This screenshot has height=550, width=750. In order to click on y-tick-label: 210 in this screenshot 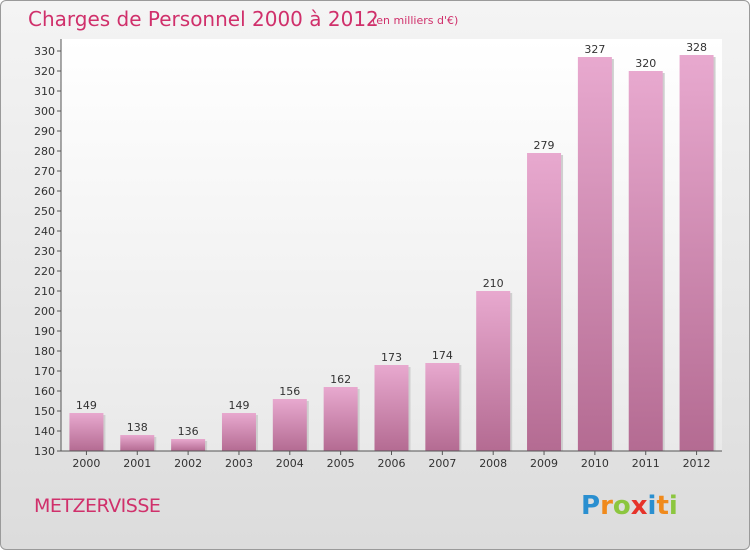, I will do `click(44, 291)`.